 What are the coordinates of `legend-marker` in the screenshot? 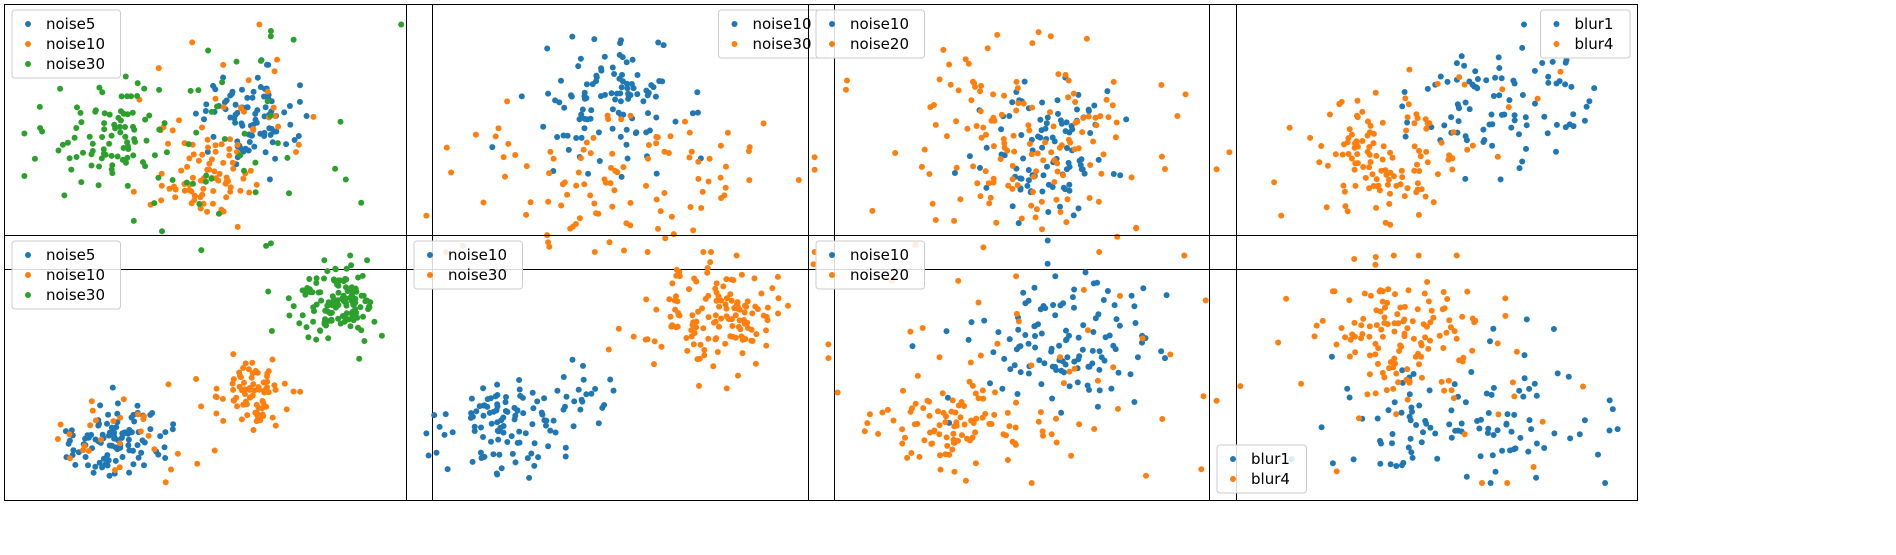 It's located at (28, 275).